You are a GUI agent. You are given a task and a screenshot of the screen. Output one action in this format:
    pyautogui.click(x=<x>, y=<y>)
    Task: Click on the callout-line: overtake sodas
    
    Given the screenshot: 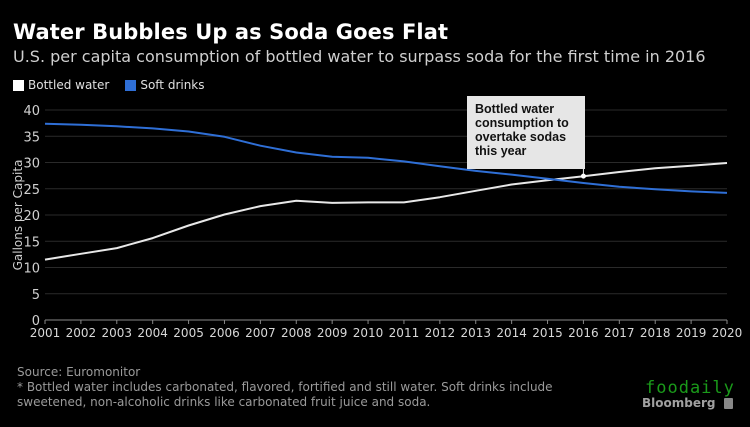 What is the action you would take?
    pyautogui.click(x=521, y=137)
    